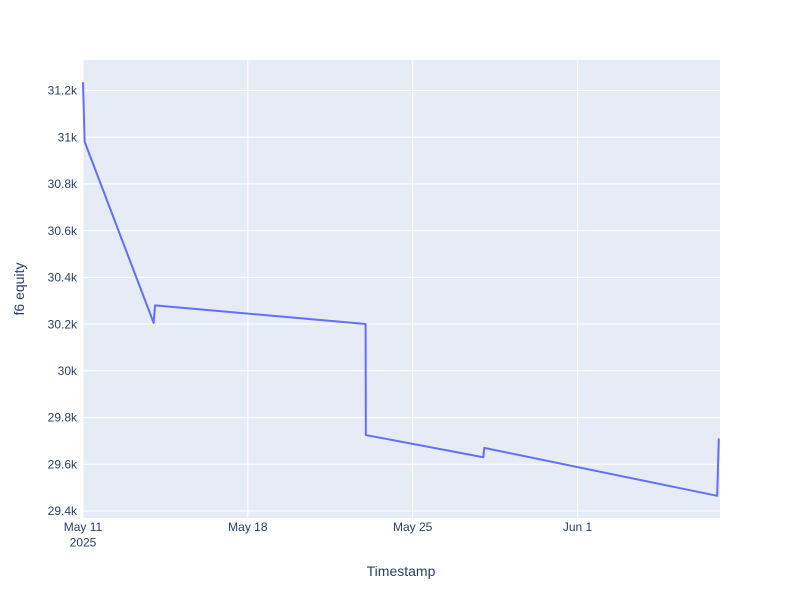 The width and height of the screenshot is (800, 600). What do you see at coordinates (63, 511) in the screenshot?
I see `y-tick-label: 29.4k` at bounding box center [63, 511].